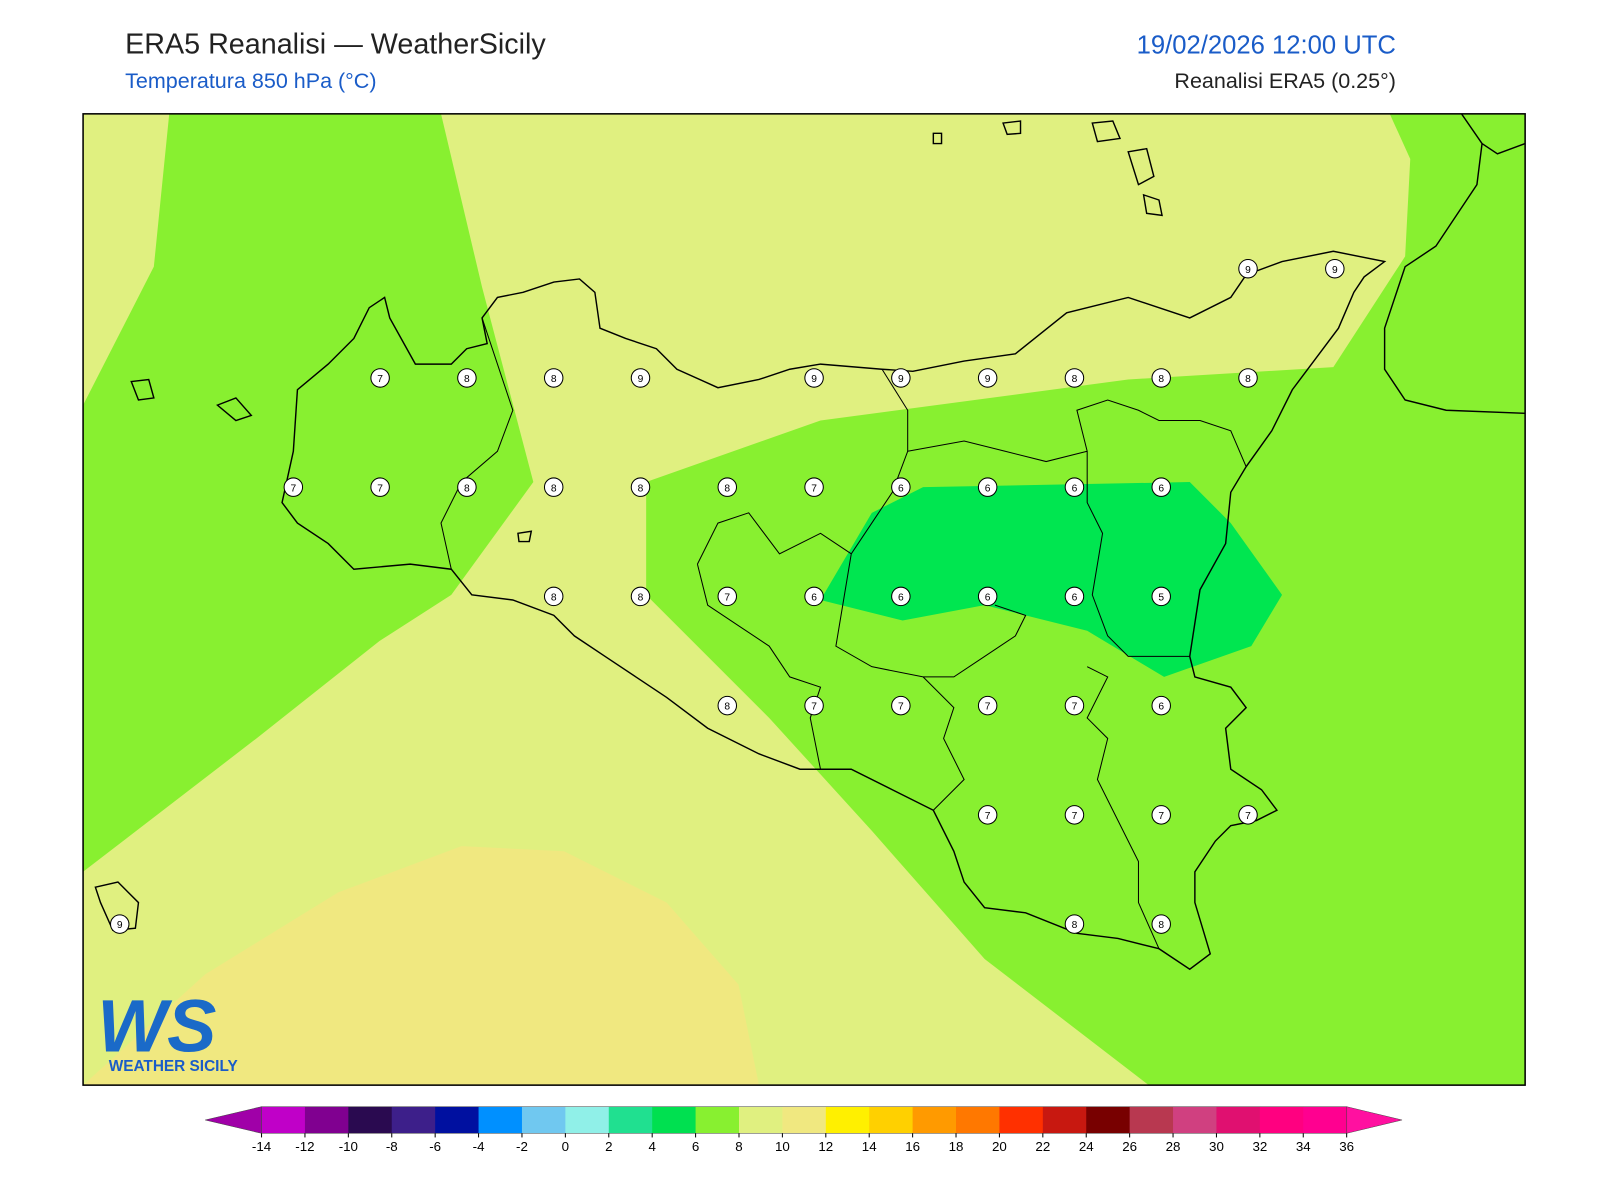 This screenshot has width=1600, height=1200. I want to click on colorbar-tick-label: 34, so click(1303, 1146).